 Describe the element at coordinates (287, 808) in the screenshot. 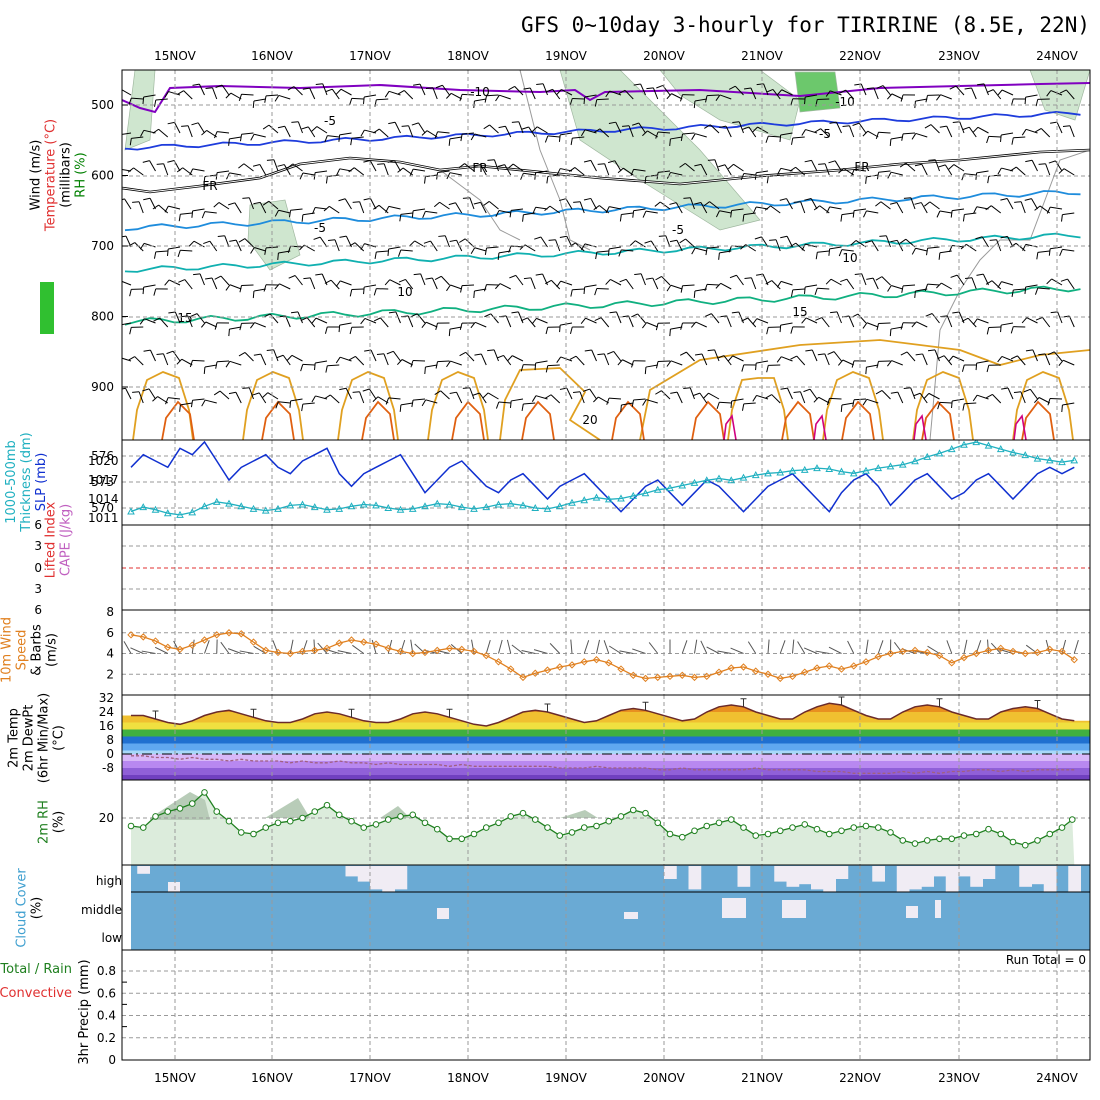

I see `rh2m-peak-fill` at that location.